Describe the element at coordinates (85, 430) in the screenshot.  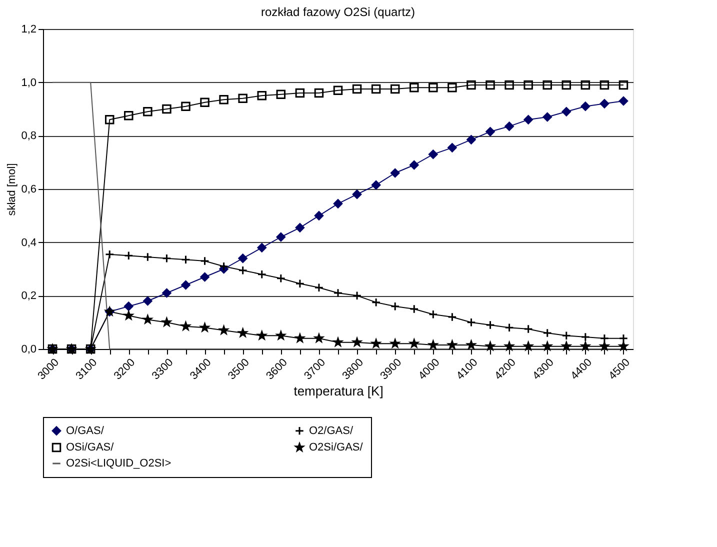
I see `legend-label: O/GAS/` at that location.